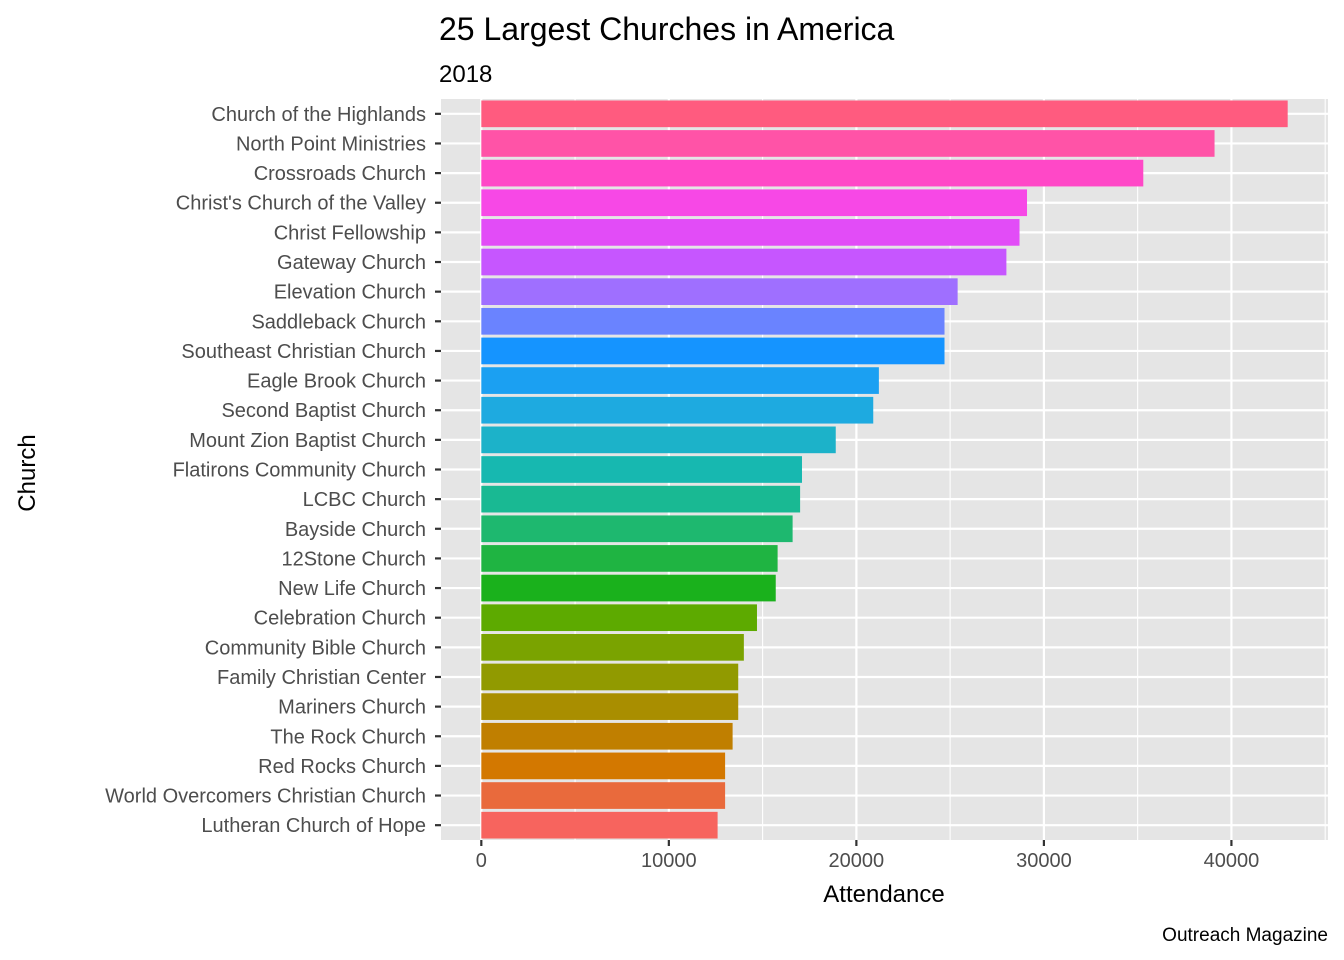 The image size is (1344, 960). Describe the element at coordinates (353, 559) in the screenshot. I see `y-tick-label: 12Stone Church` at that location.